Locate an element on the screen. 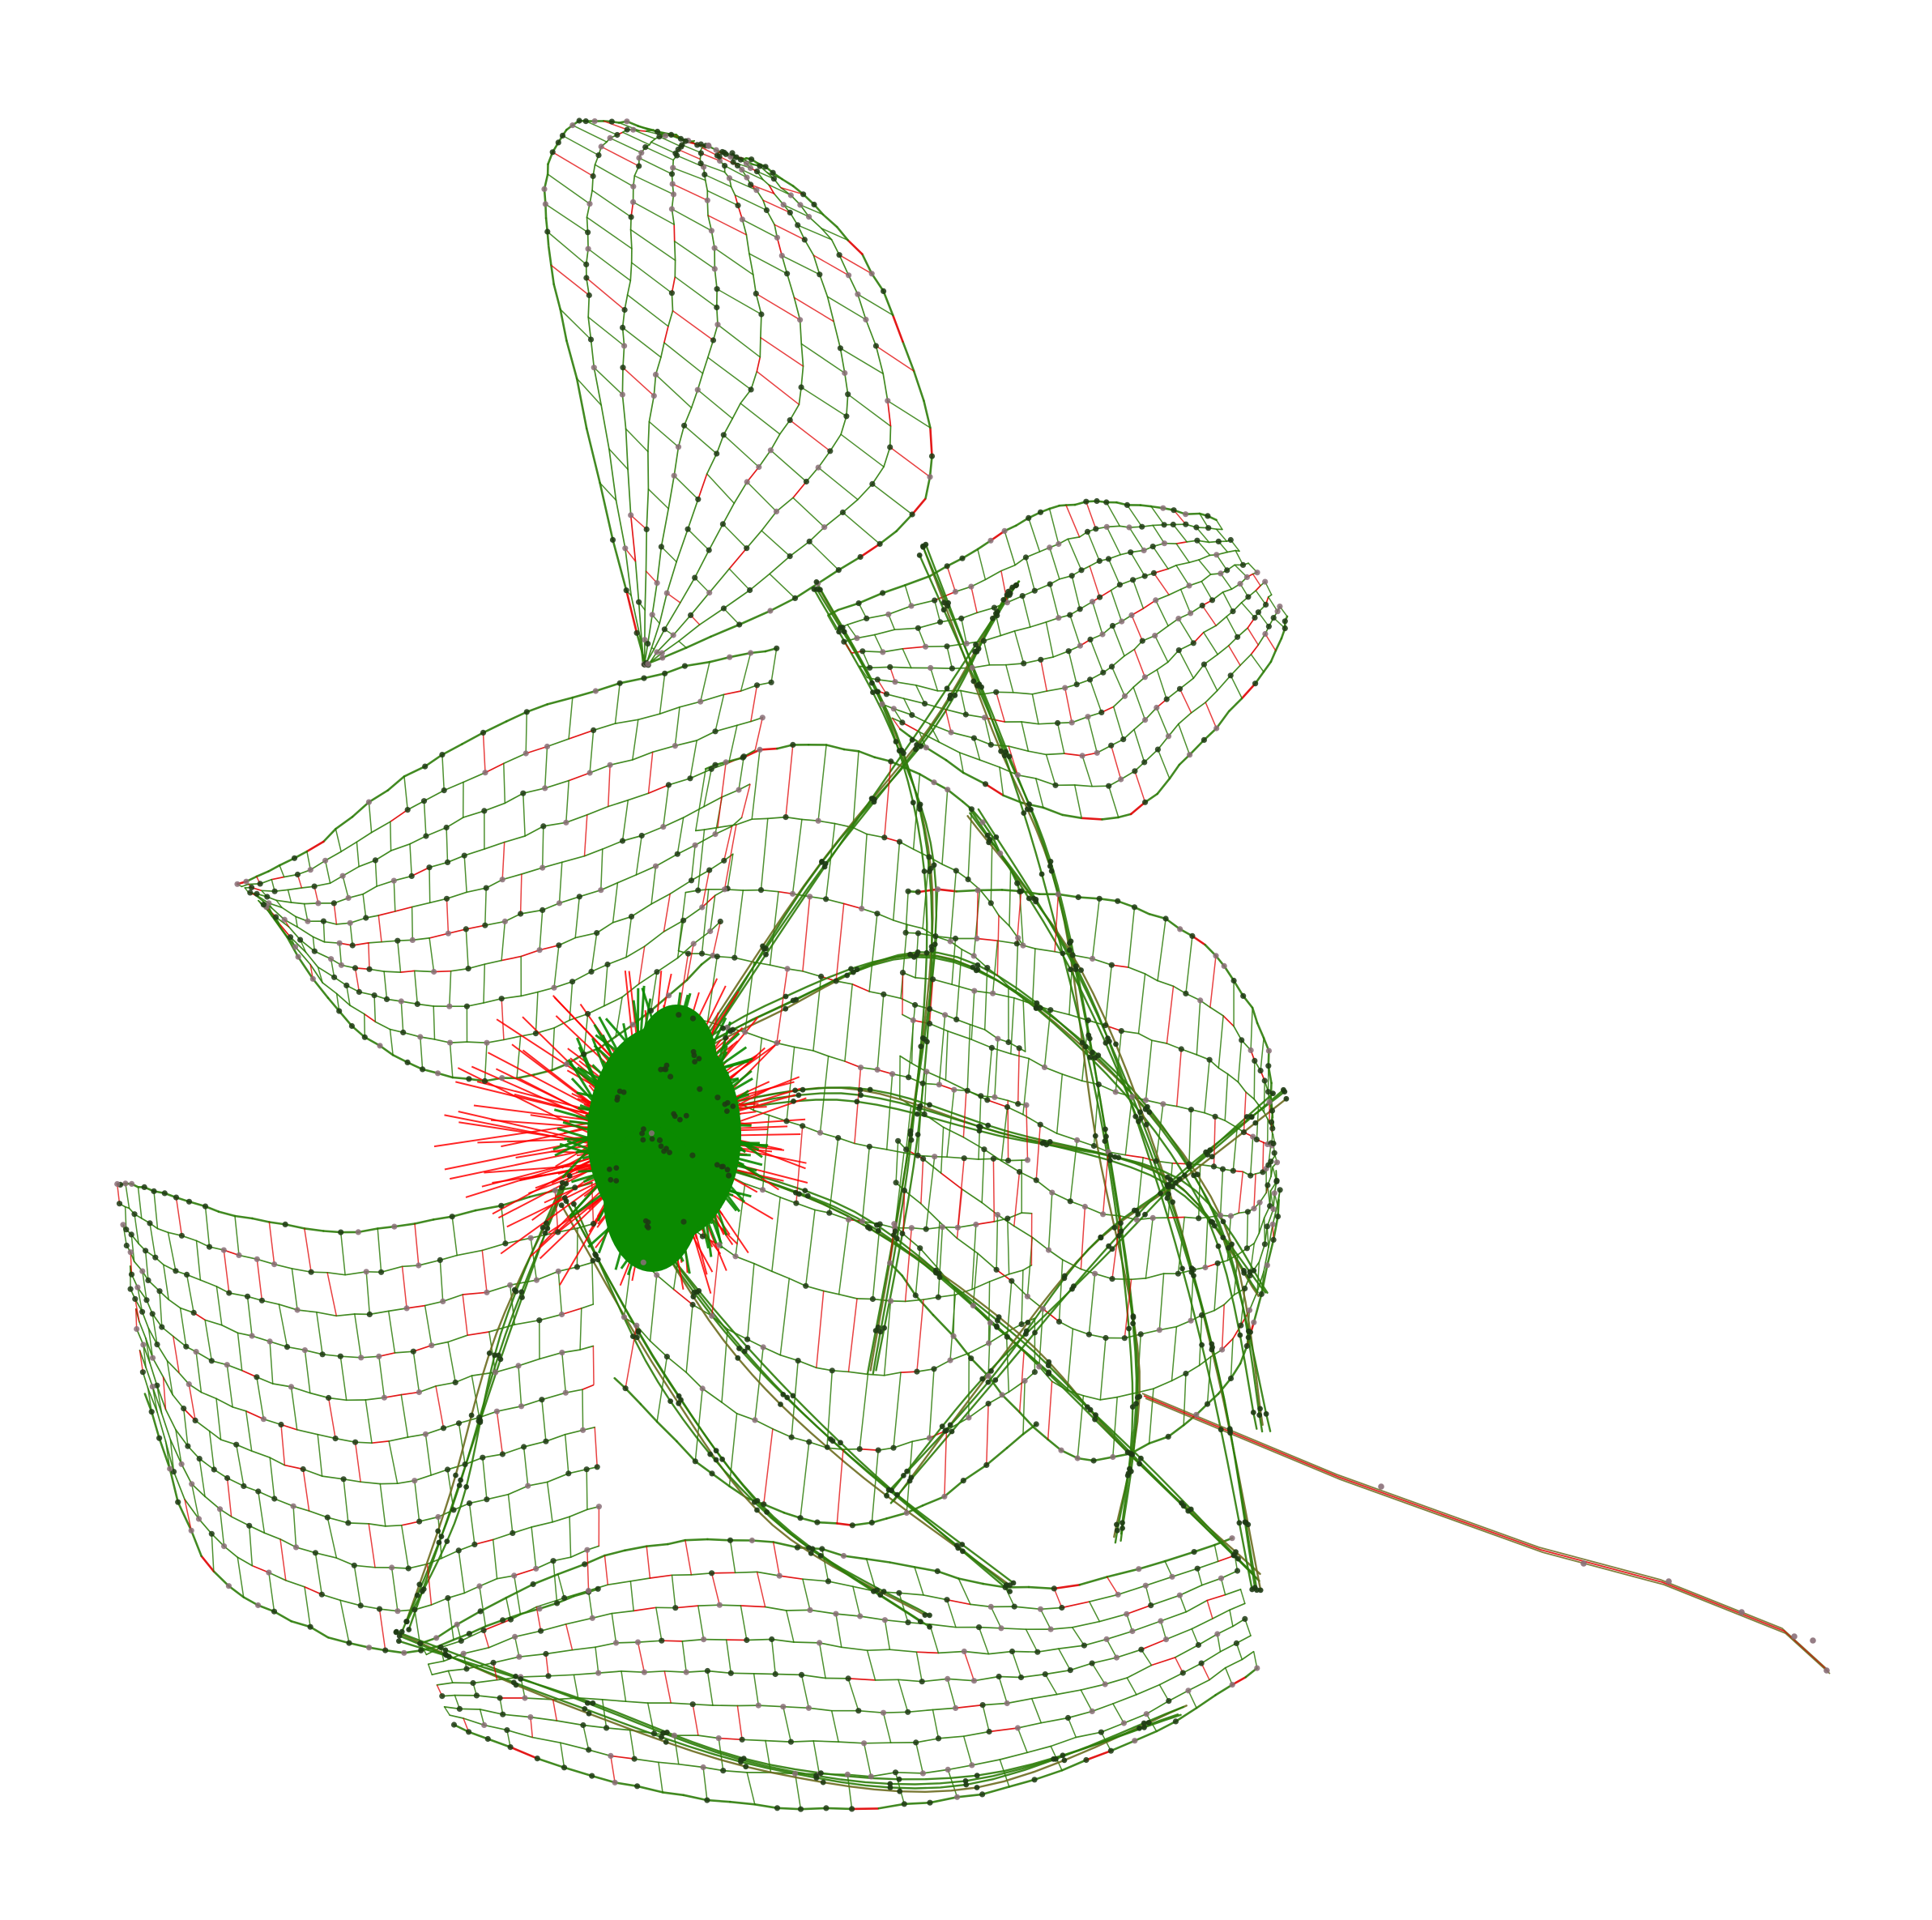 Image resolution: width=1932 pixels, height=1920 pixels. graph-edge-bundle is located at coordinates (1087, 1297).